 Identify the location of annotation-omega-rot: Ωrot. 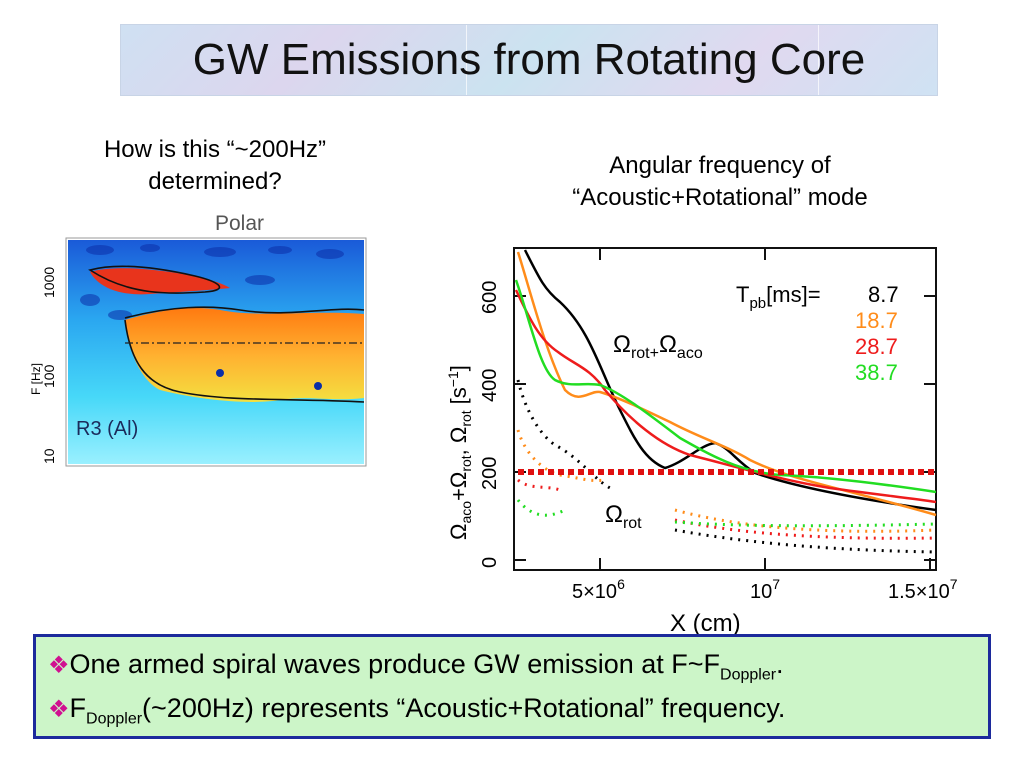
(623, 516).